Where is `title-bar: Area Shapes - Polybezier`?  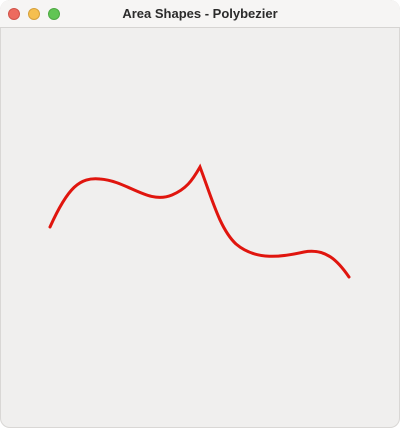
title-bar: Area Shapes - Polybezier is located at coordinates (200, 14).